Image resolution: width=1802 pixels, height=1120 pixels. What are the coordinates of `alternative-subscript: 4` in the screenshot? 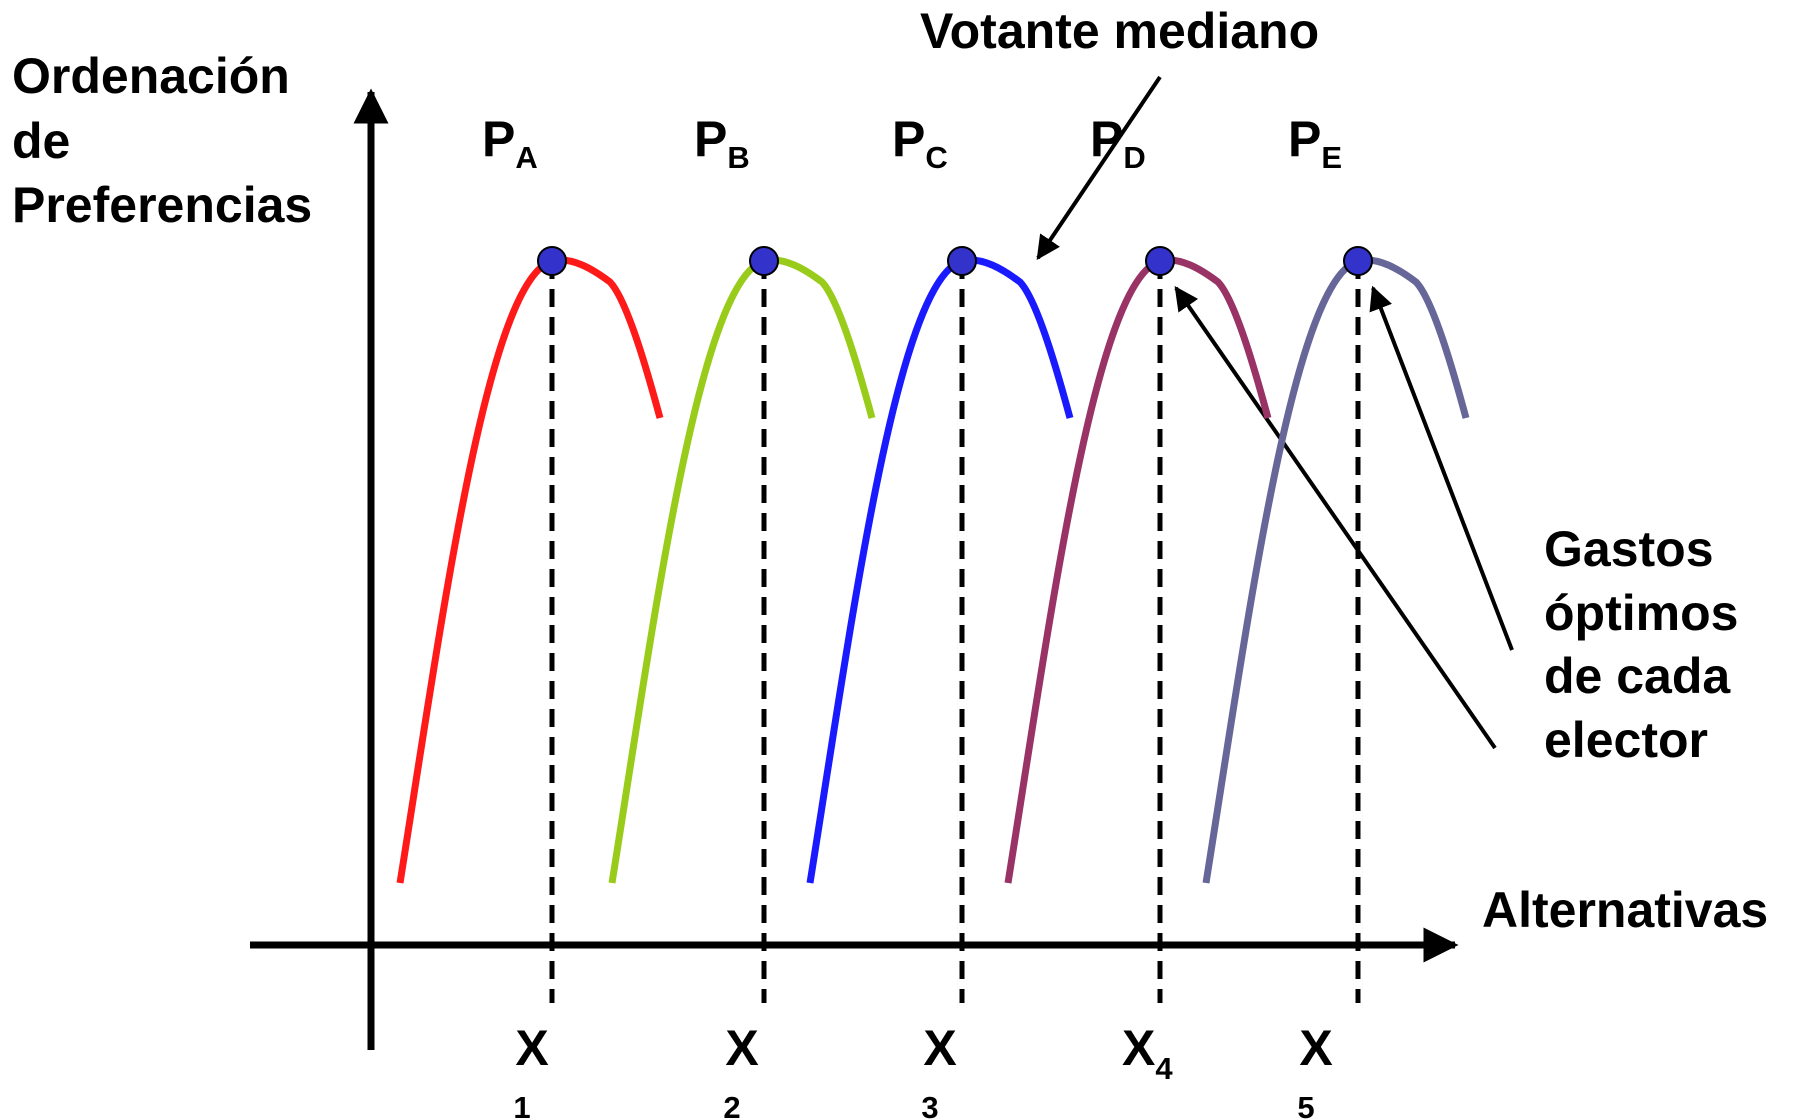 It's located at (1164, 1068).